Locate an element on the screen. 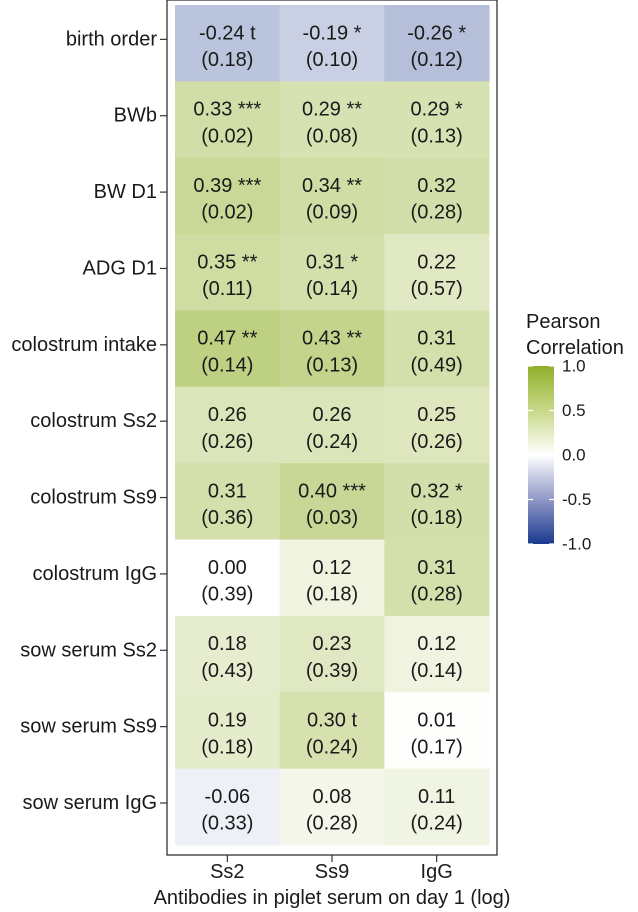 This screenshot has width=638, height=912. cell-correlation-label: 0.23 is located at coordinates (332, 644).